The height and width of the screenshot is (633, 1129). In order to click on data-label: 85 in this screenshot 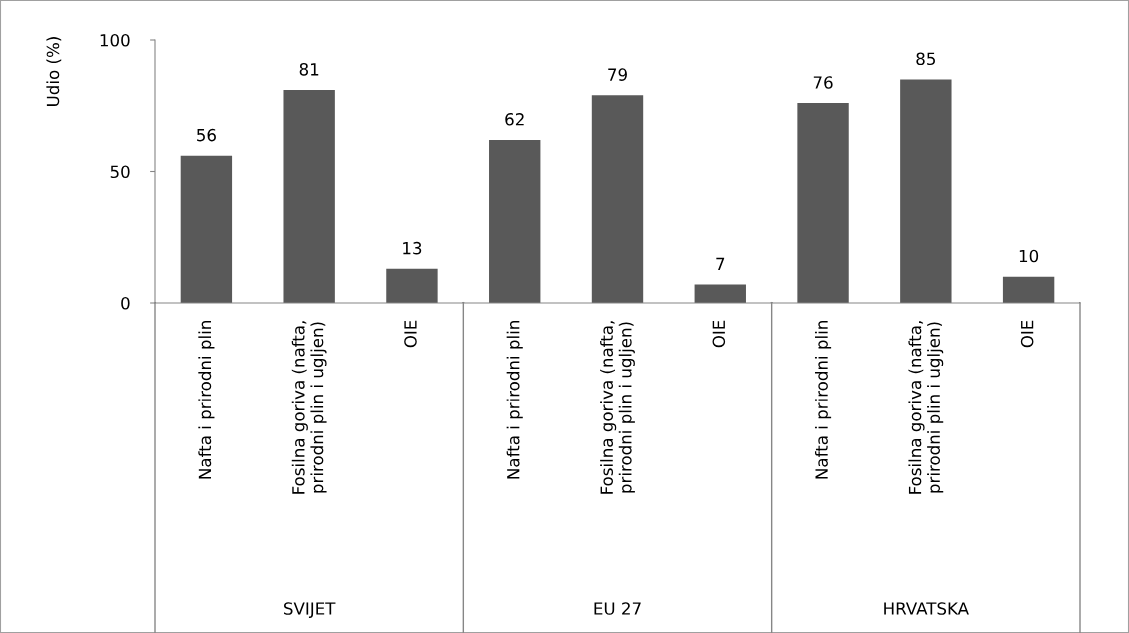, I will do `click(925, 59)`.